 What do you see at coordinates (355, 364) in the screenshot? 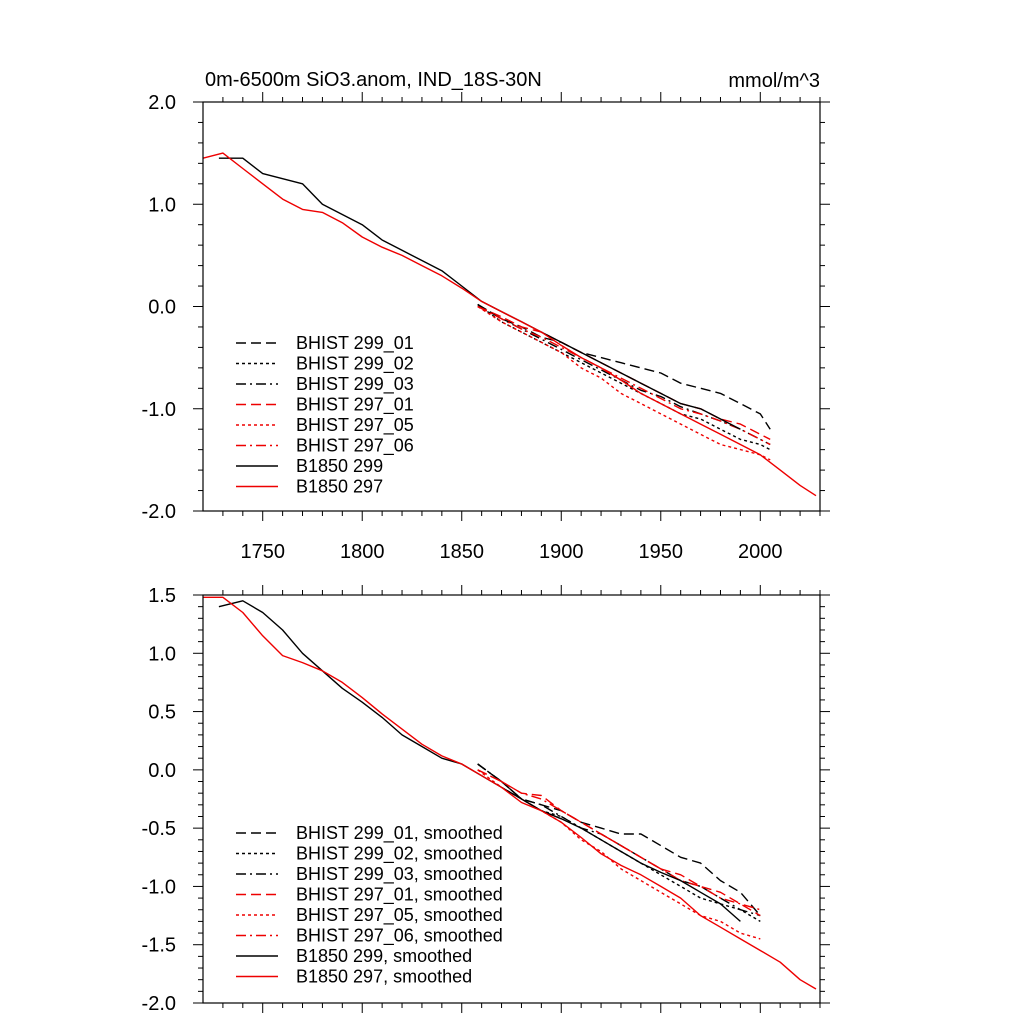
I see `legend-label: BHIST 299_02` at bounding box center [355, 364].